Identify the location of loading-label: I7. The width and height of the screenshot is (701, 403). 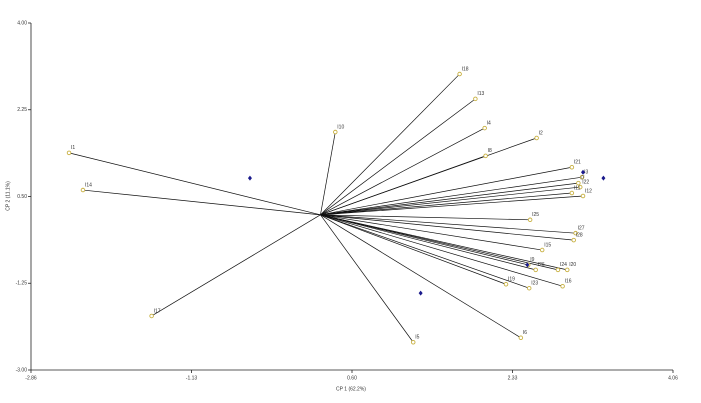
(582, 178).